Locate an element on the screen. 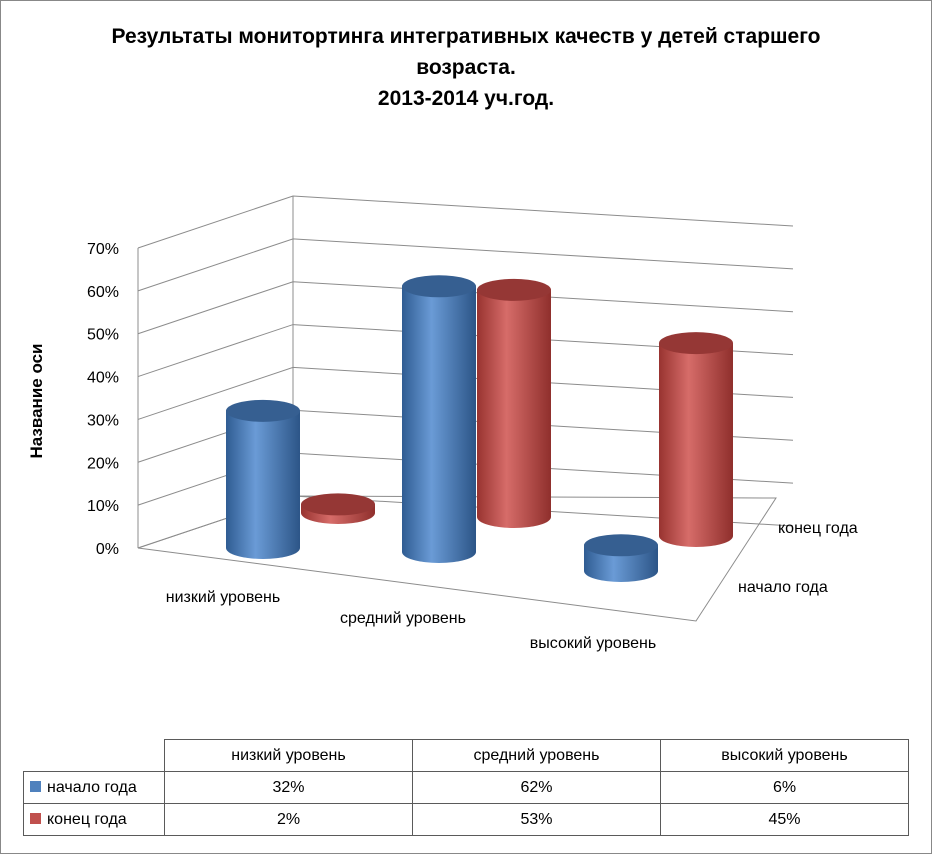 The image size is (932, 854). z-series-label: начало года is located at coordinates (783, 587).